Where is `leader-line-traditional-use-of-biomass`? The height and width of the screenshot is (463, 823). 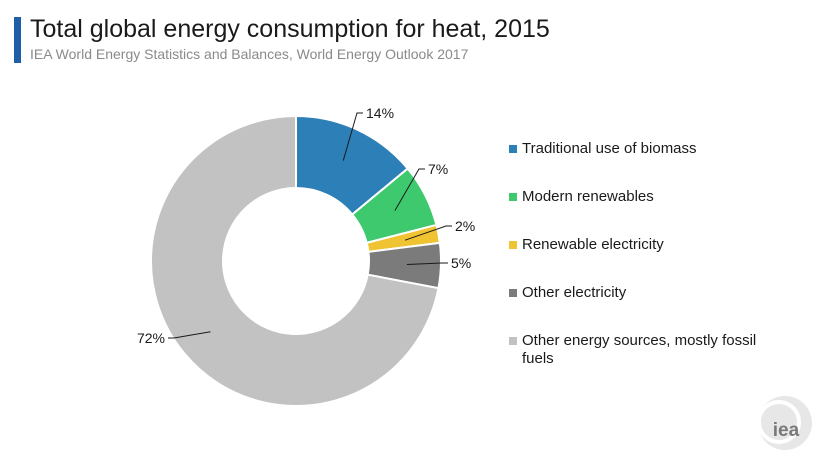 leader-line-traditional-use-of-biomass is located at coordinates (352, 136).